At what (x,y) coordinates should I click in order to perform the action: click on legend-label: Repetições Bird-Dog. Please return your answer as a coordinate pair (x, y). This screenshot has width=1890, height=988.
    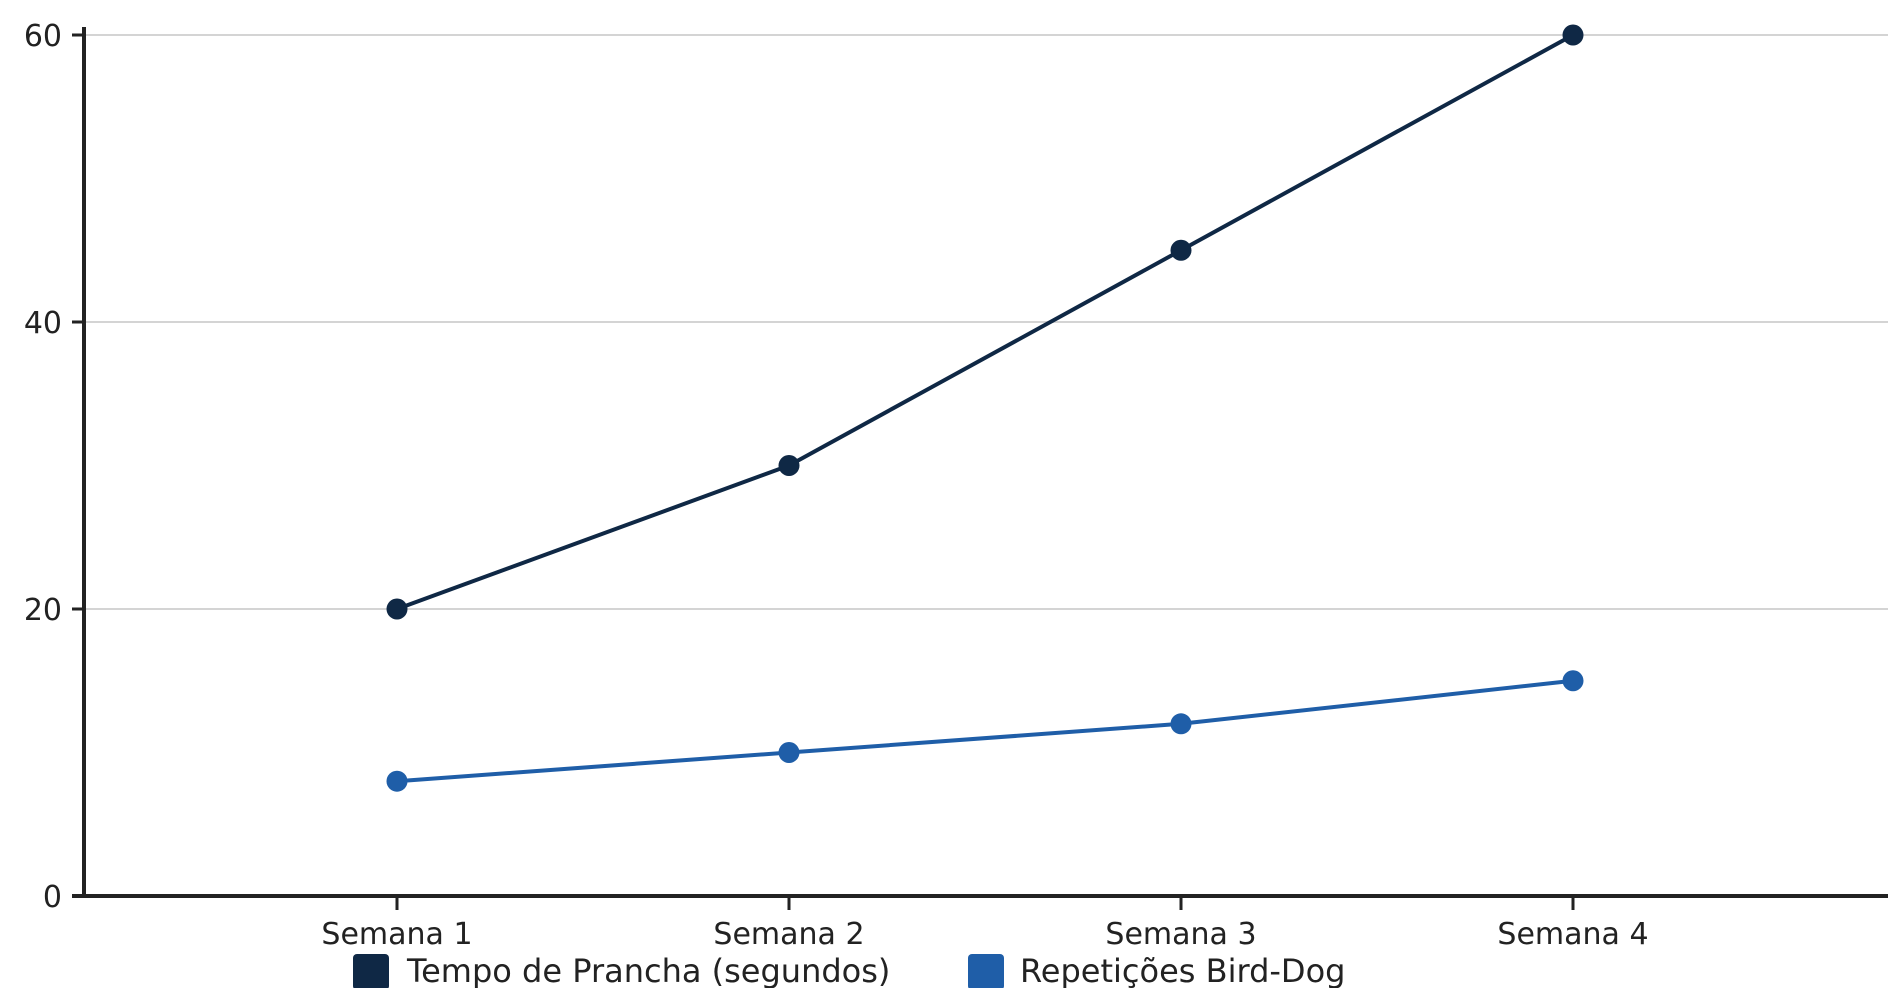
    Looking at the image, I should click on (1182, 970).